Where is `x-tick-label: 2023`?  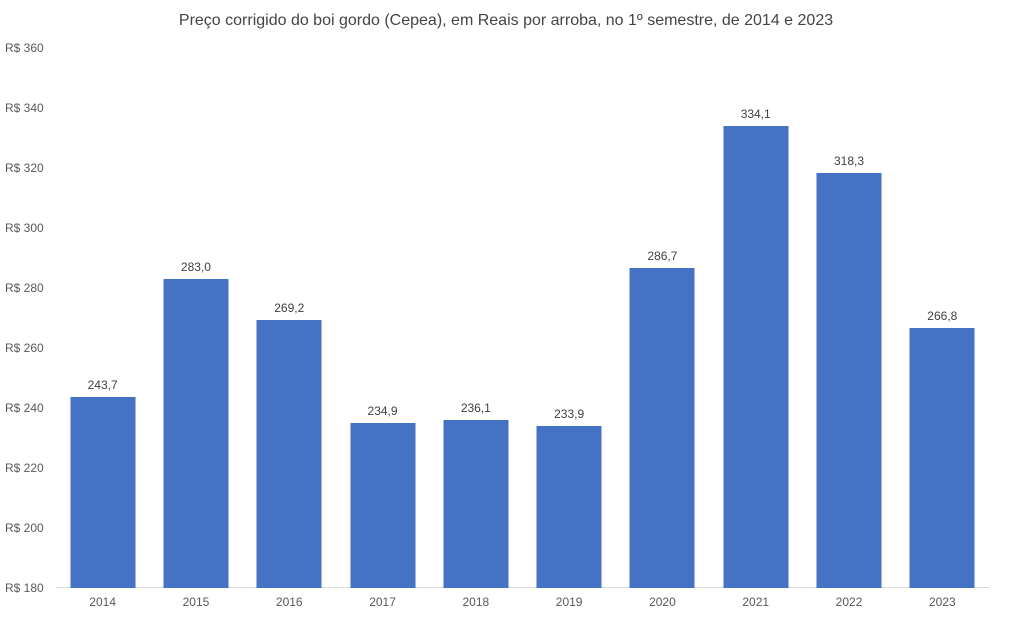
x-tick-label: 2023 is located at coordinates (942, 602).